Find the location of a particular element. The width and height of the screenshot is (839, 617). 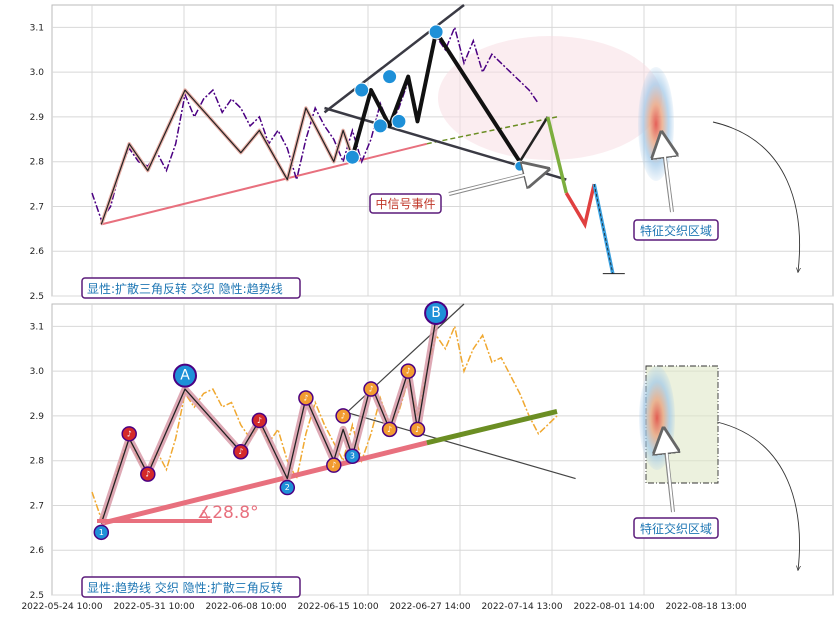

top-ytick-label-6: 3.1 is located at coordinates (37, 28).